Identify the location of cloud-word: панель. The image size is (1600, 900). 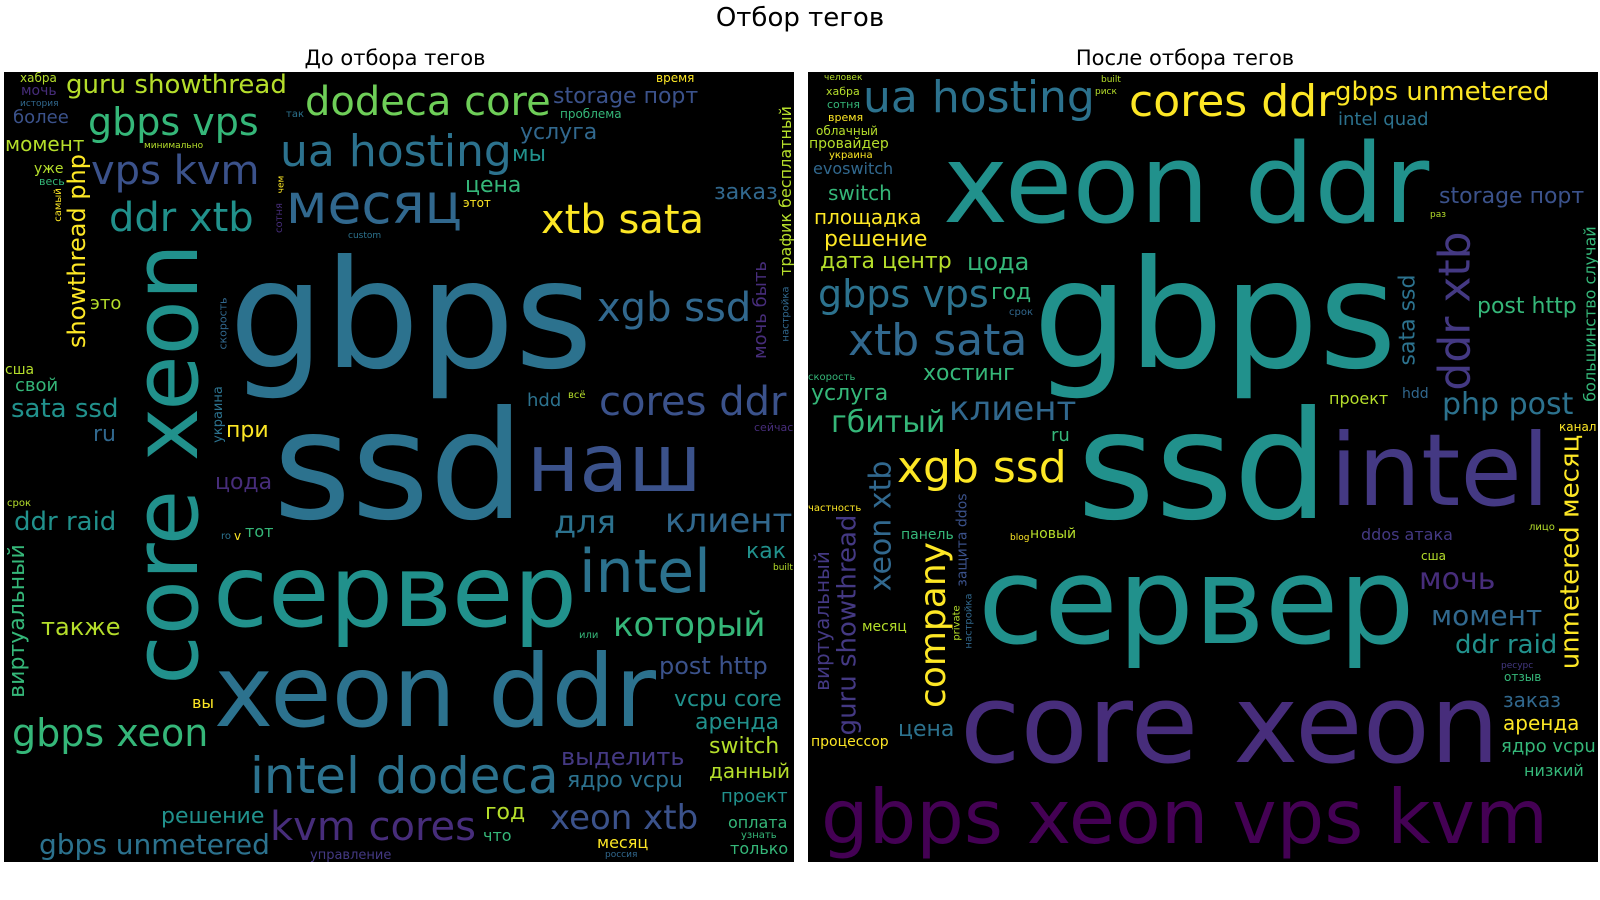
(927, 535).